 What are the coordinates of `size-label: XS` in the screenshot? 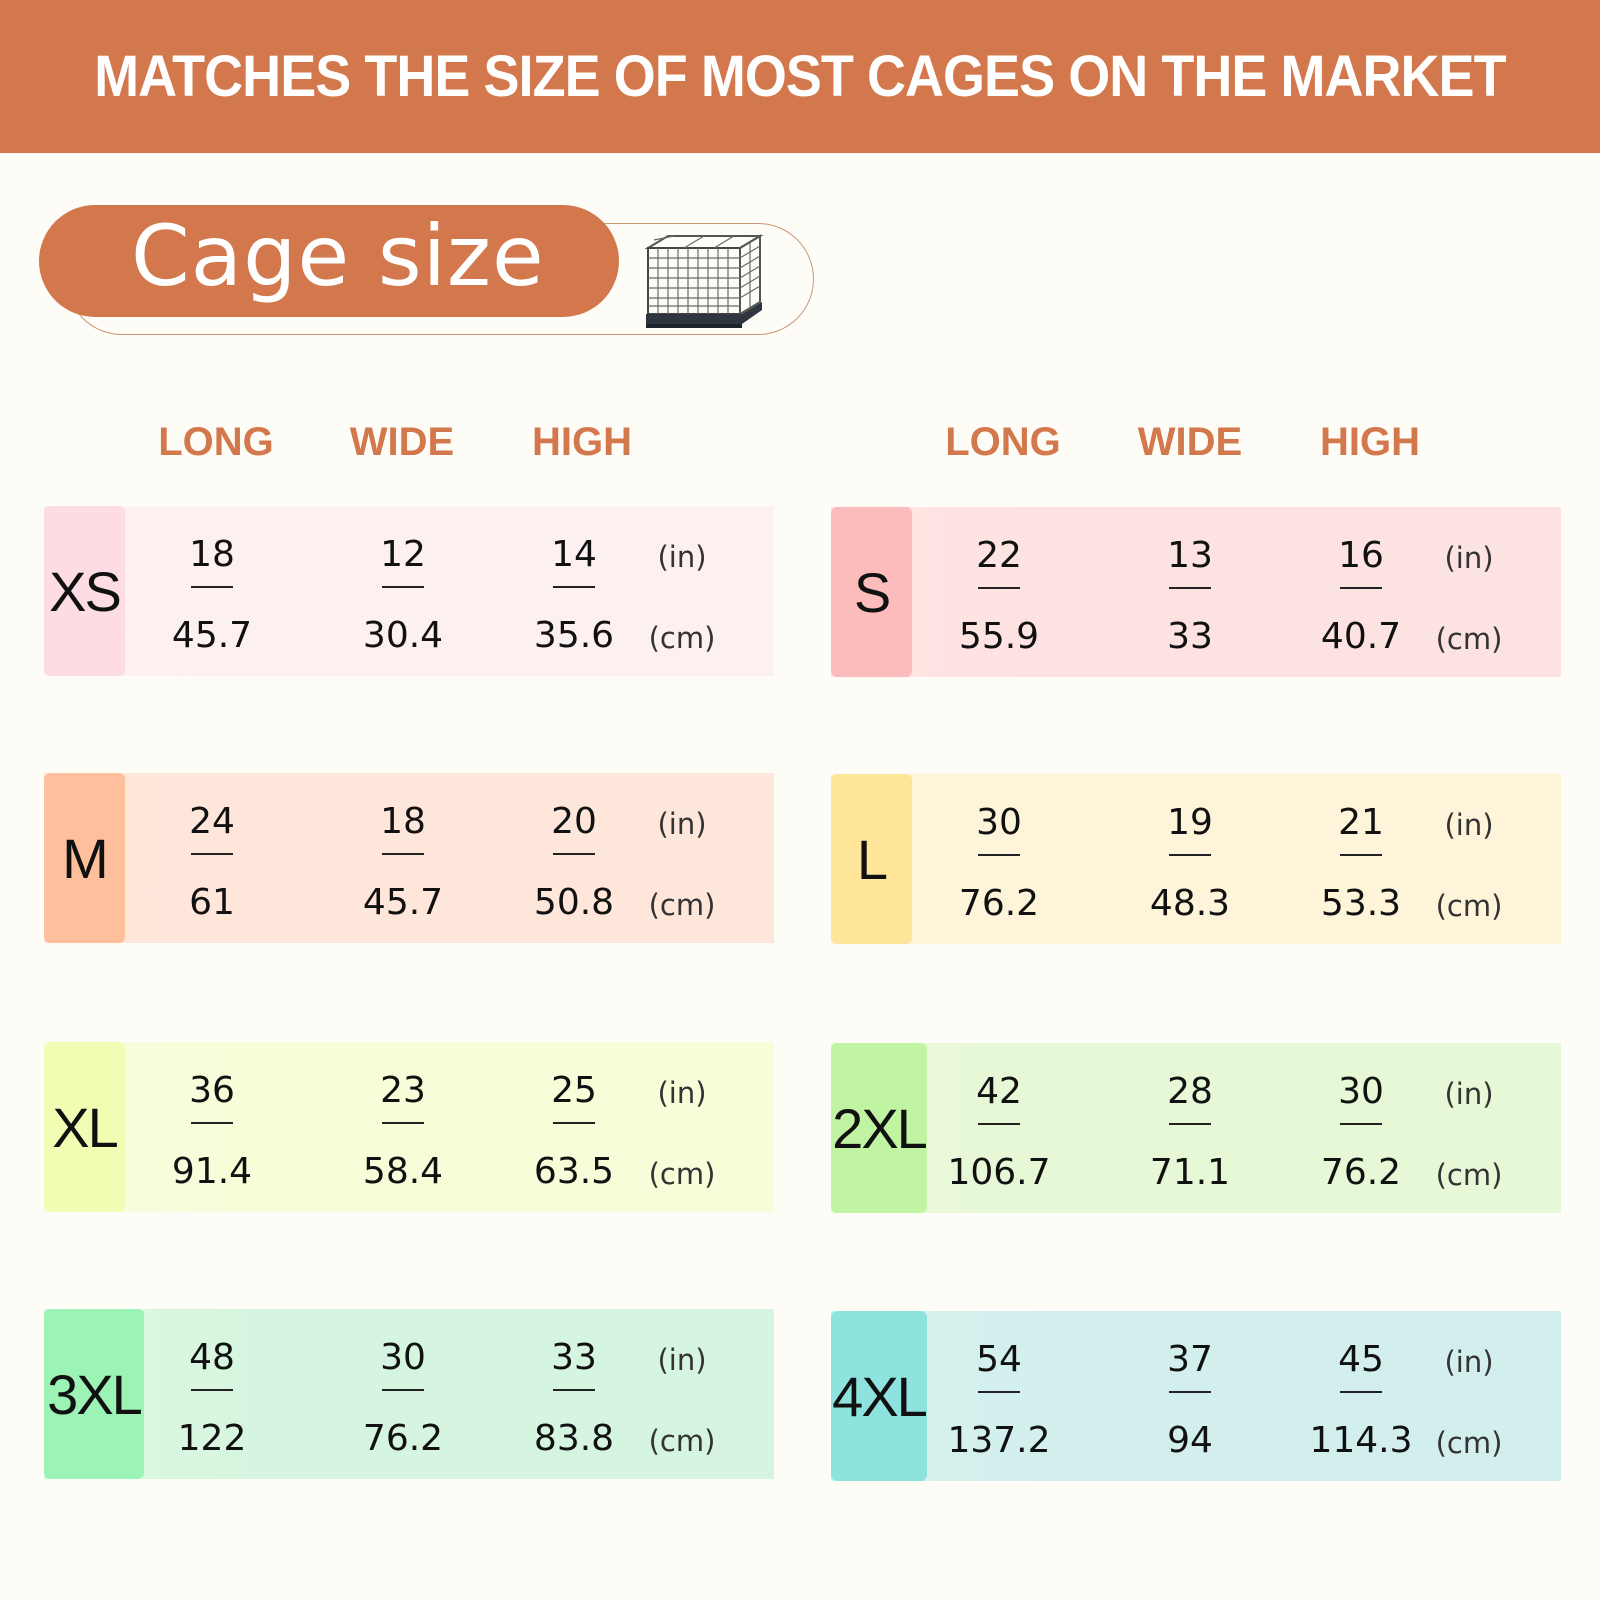 It's located at (85, 591).